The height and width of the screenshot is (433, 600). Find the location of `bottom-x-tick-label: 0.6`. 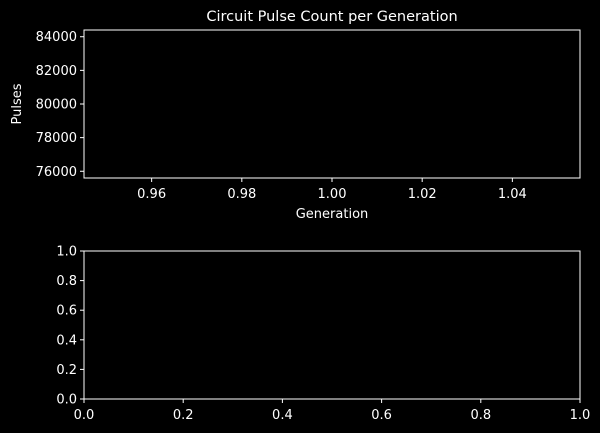

bottom-x-tick-label: 0.6 is located at coordinates (381, 415).